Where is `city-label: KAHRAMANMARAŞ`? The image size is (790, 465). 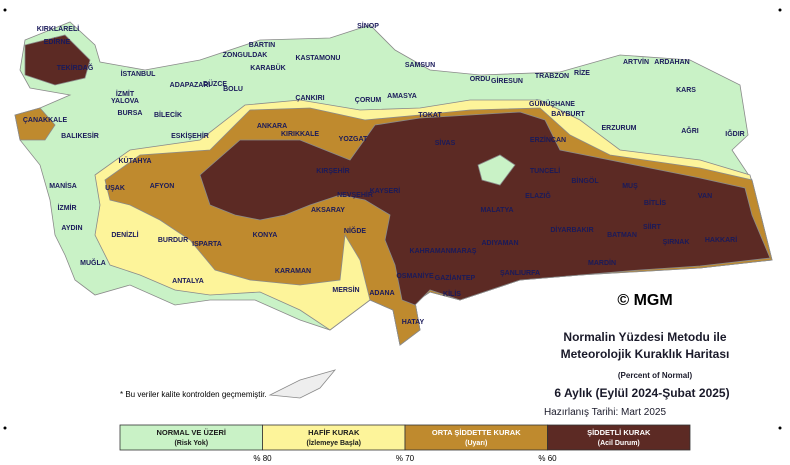 city-label: KAHRAMANMARAŞ is located at coordinates (443, 251).